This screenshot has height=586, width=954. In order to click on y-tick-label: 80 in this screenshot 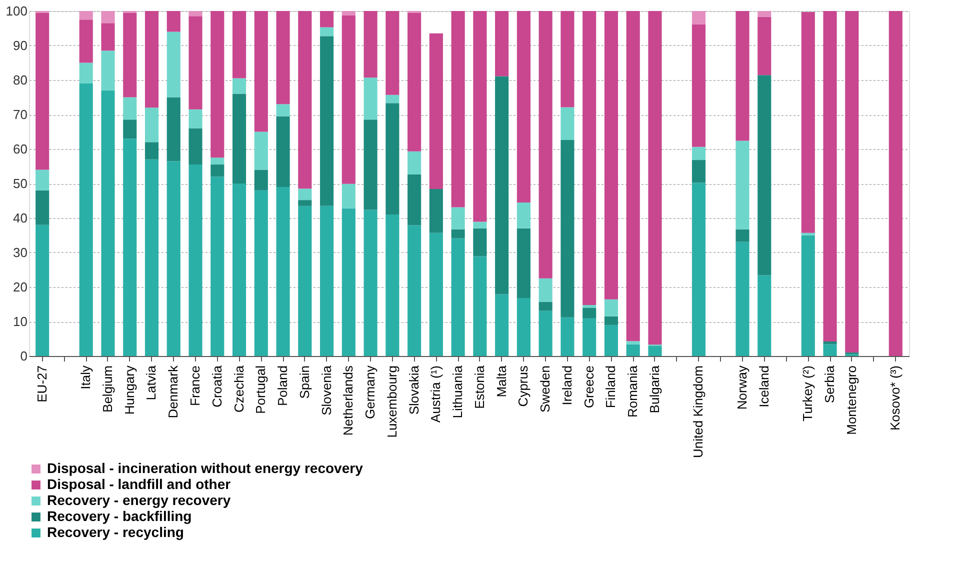, I will do `click(20, 80)`.